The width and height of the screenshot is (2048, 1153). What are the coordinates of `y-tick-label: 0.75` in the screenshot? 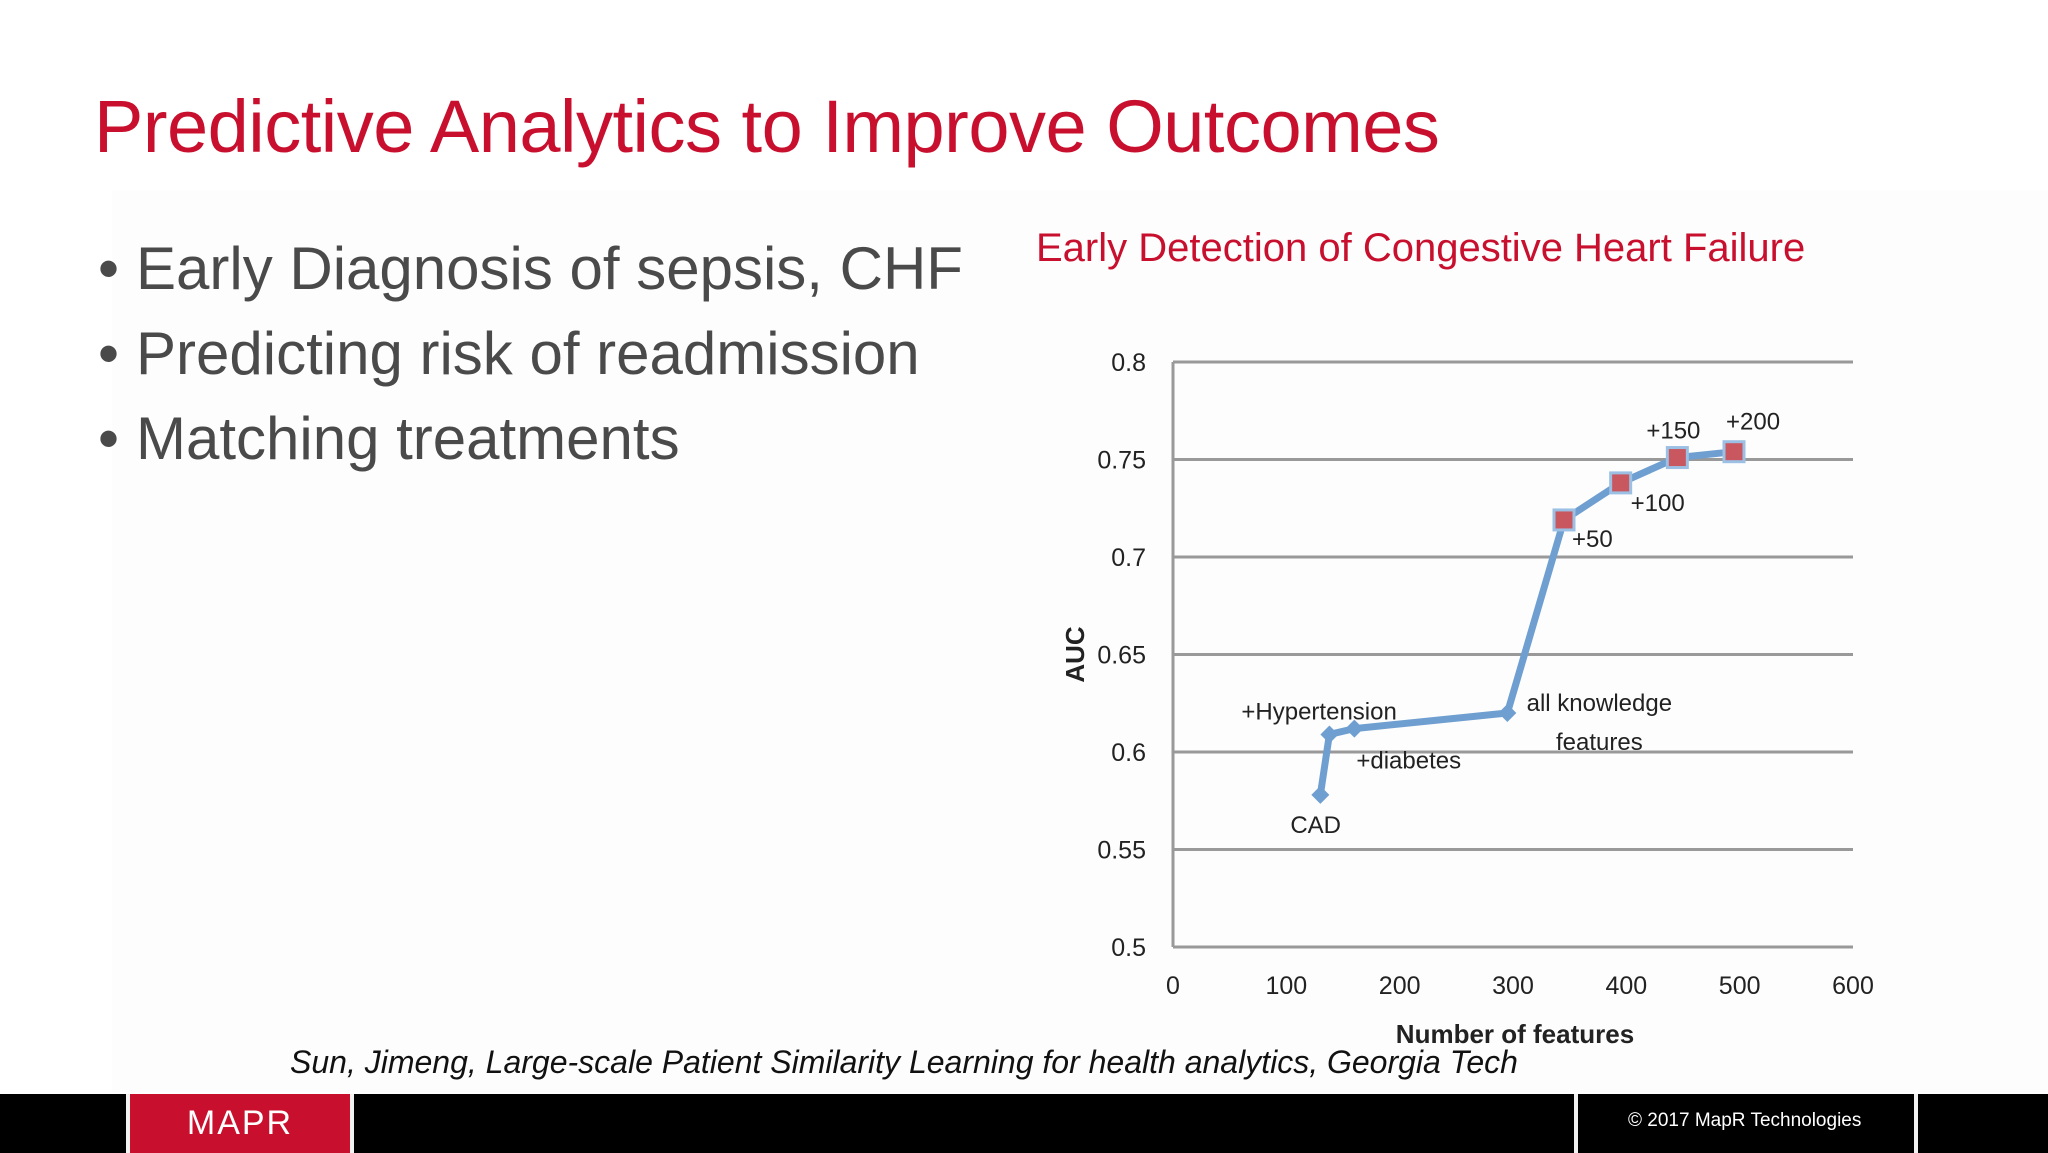 It's located at (1121, 461).